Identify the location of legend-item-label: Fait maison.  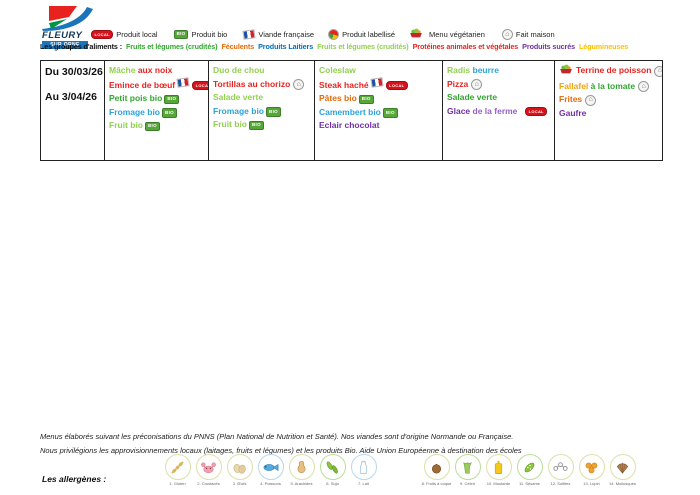
(535, 34).